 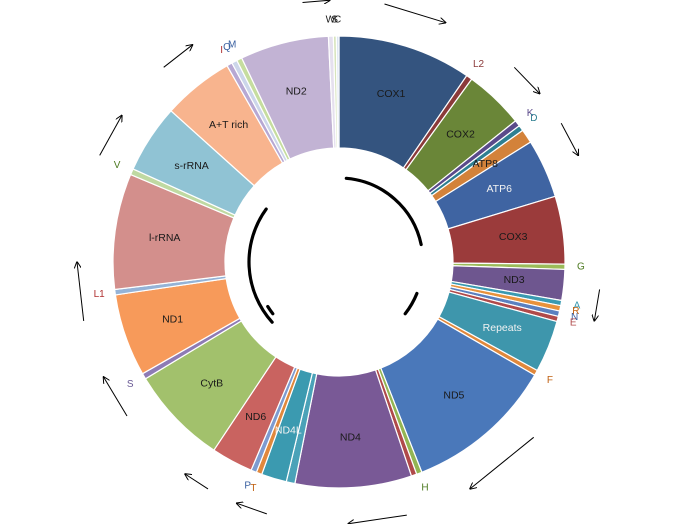 What do you see at coordinates (453, 395) in the screenshot?
I see `label-nd5-16: ND5` at bounding box center [453, 395].